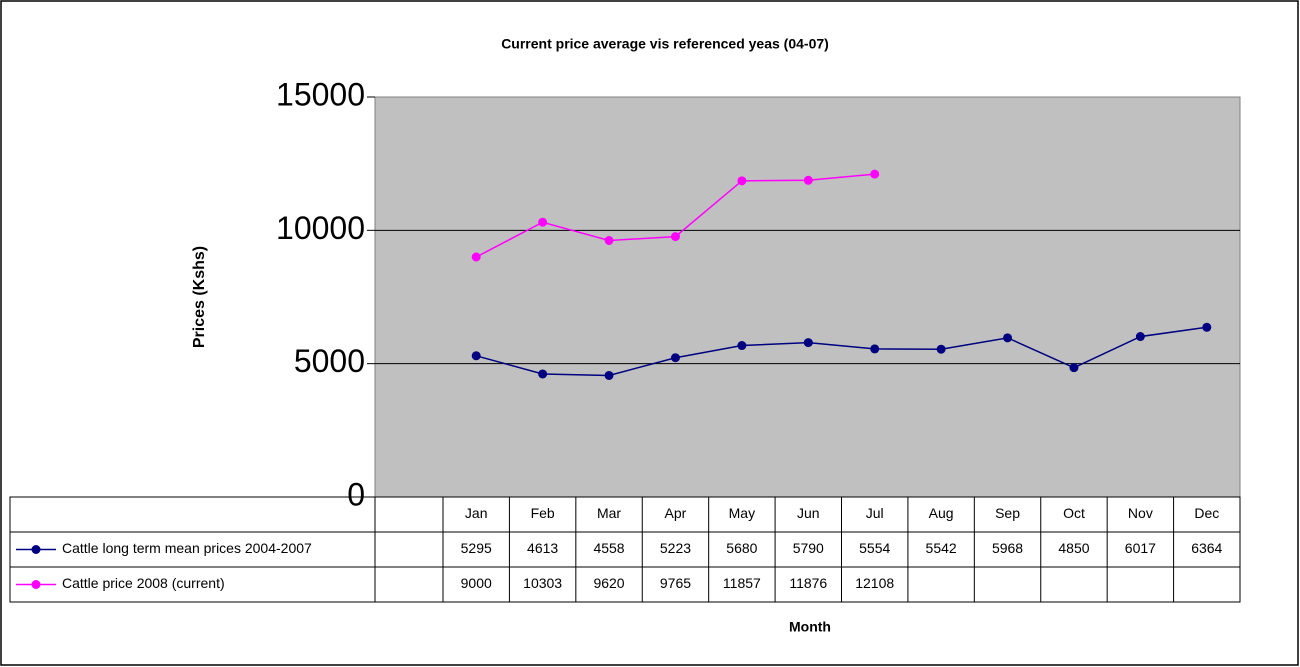 This screenshot has height=667, width=1300. I want to click on y-tick-label: 5000, so click(329, 361).